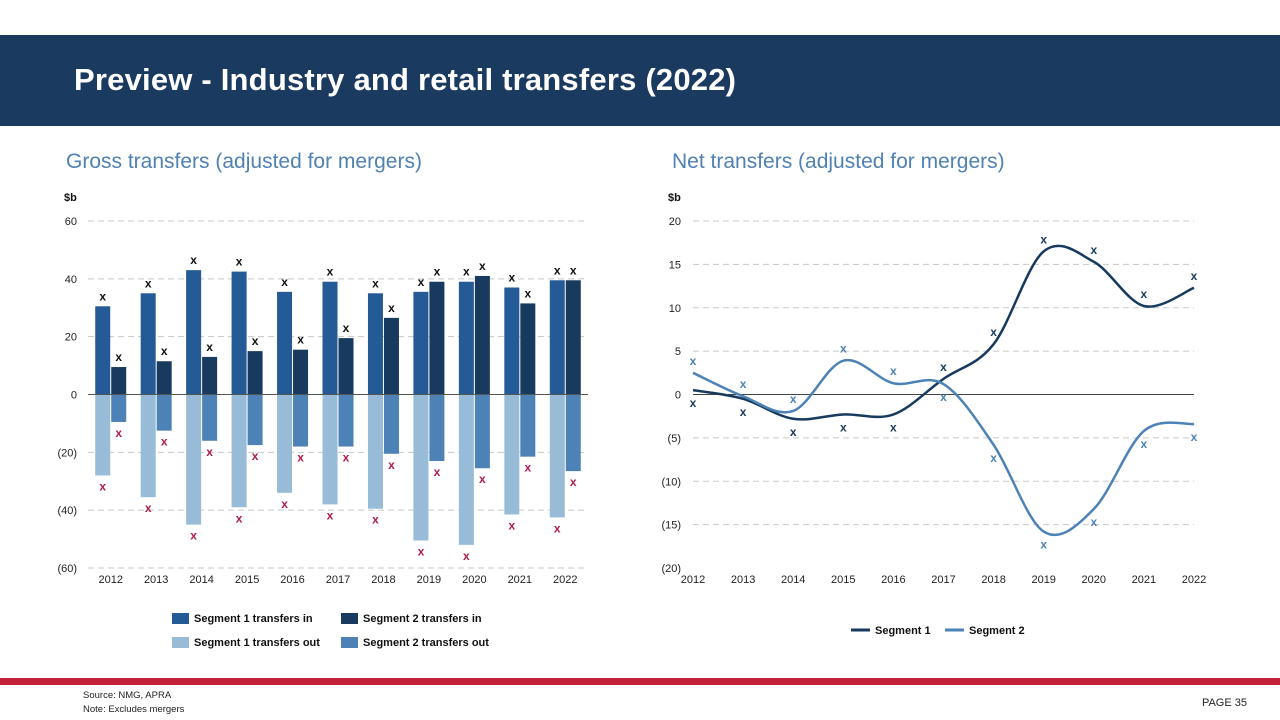 Image resolution: width=1280 pixels, height=720 pixels. Describe the element at coordinates (843, 580) in the screenshot. I see `x-tick-label: 2015` at that location.